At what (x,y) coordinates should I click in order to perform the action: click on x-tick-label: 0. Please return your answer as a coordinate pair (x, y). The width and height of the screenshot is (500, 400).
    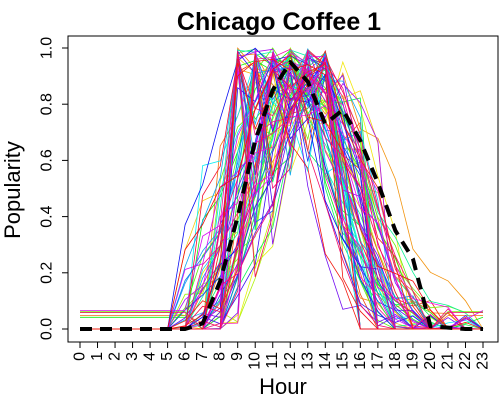
    Looking at the image, I should click on (80, 356).